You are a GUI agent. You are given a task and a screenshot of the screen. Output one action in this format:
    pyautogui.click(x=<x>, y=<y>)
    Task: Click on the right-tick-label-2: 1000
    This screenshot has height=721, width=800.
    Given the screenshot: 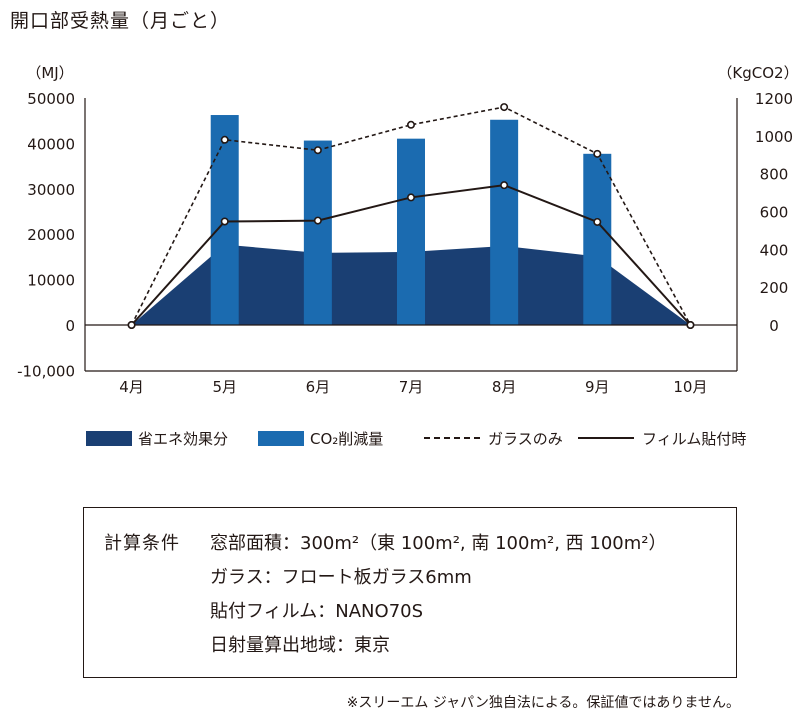 What is the action you would take?
    pyautogui.click(x=774, y=137)
    